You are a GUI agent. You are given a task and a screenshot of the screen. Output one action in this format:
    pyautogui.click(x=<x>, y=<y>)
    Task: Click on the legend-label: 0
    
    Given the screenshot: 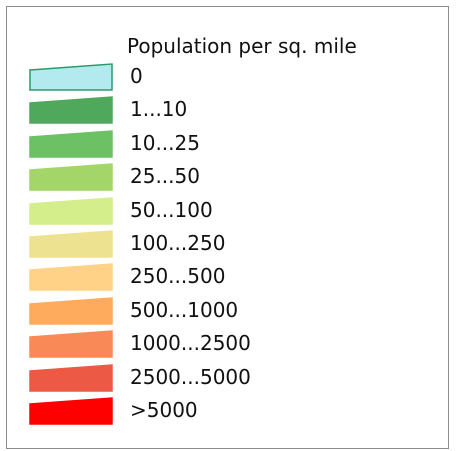 What is the action you would take?
    pyautogui.click(x=136, y=76)
    